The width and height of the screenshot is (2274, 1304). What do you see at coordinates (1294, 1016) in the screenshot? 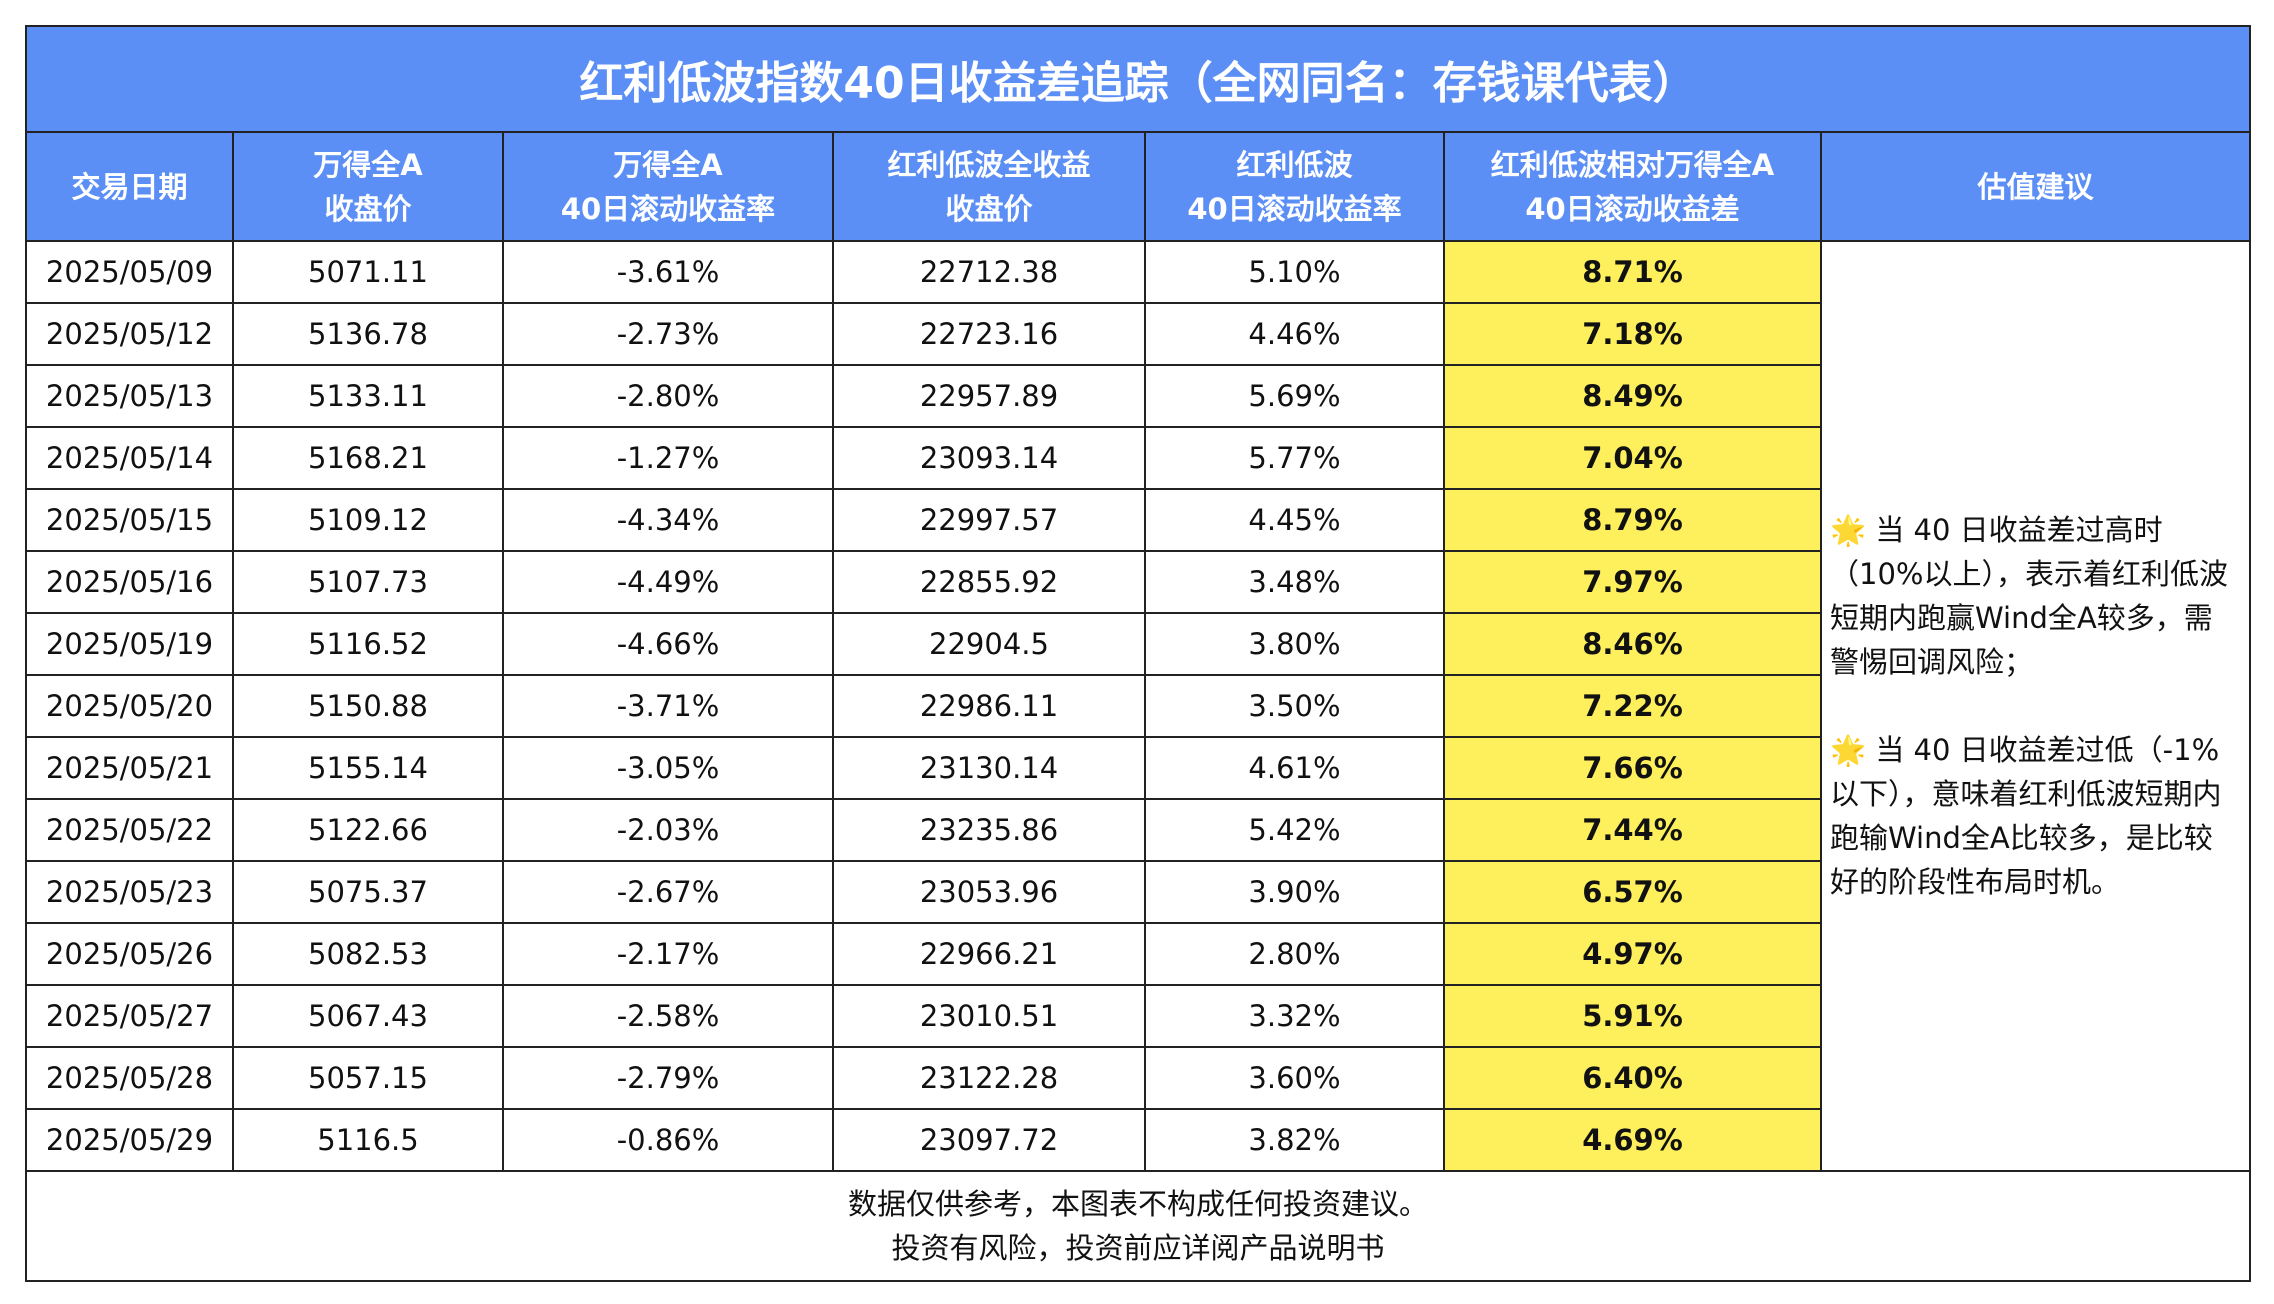
I see `data-cell: 3.32%` at bounding box center [1294, 1016].